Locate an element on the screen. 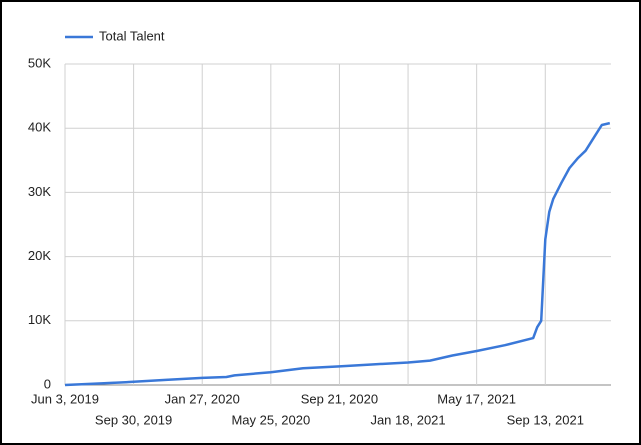 The width and height of the screenshot is (641, 445). x-tick-label: Jun 3, 2019 is located at coordinates (65, 398).